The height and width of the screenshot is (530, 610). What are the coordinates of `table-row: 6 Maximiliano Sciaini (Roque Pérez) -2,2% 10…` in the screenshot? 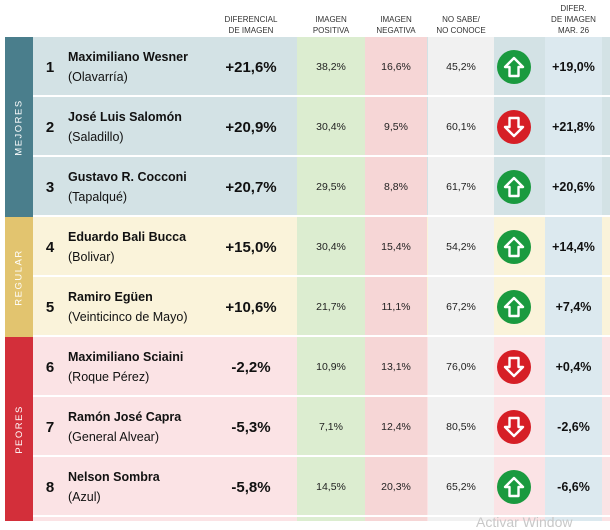 It's located at (305, 367).